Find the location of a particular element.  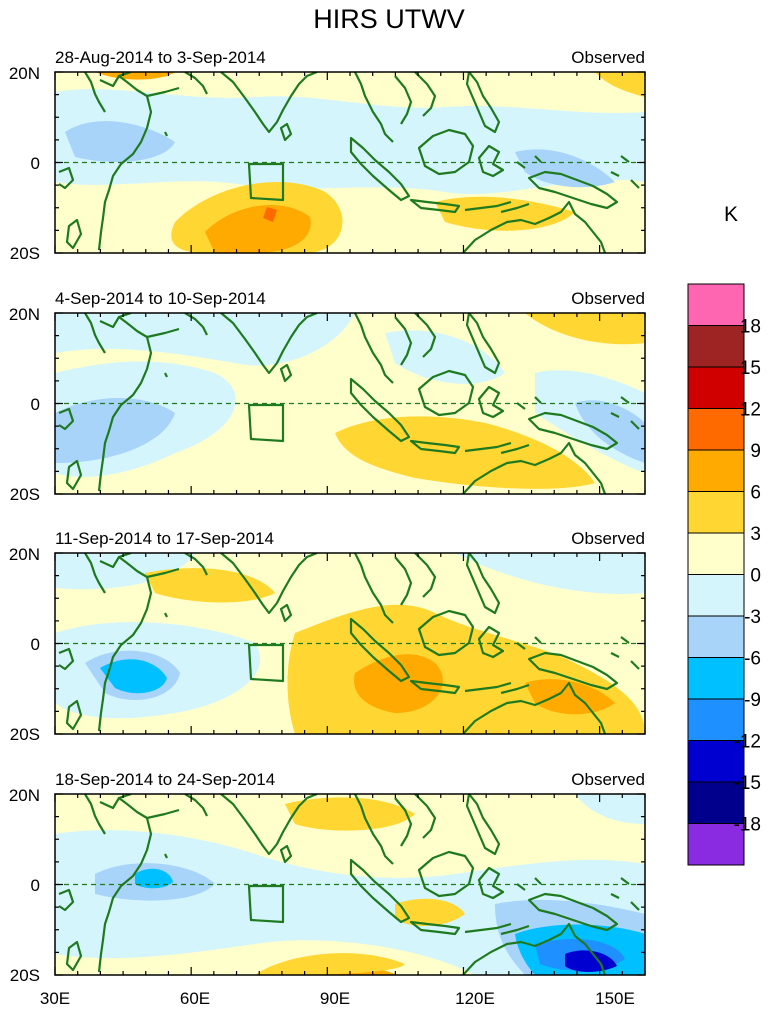

panel-date-range: 28-Aug-2014 to 3-Sep-2014 is located at coordinates (160, 57).